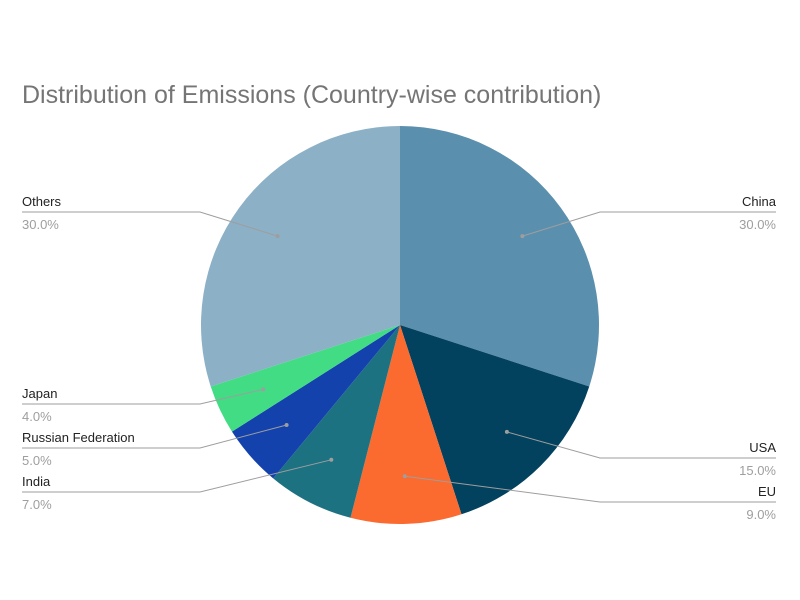 The width and height of the screenshot is (800, 600). I want to click on slice-percent-japan: 4.0%, so click(37, 416).